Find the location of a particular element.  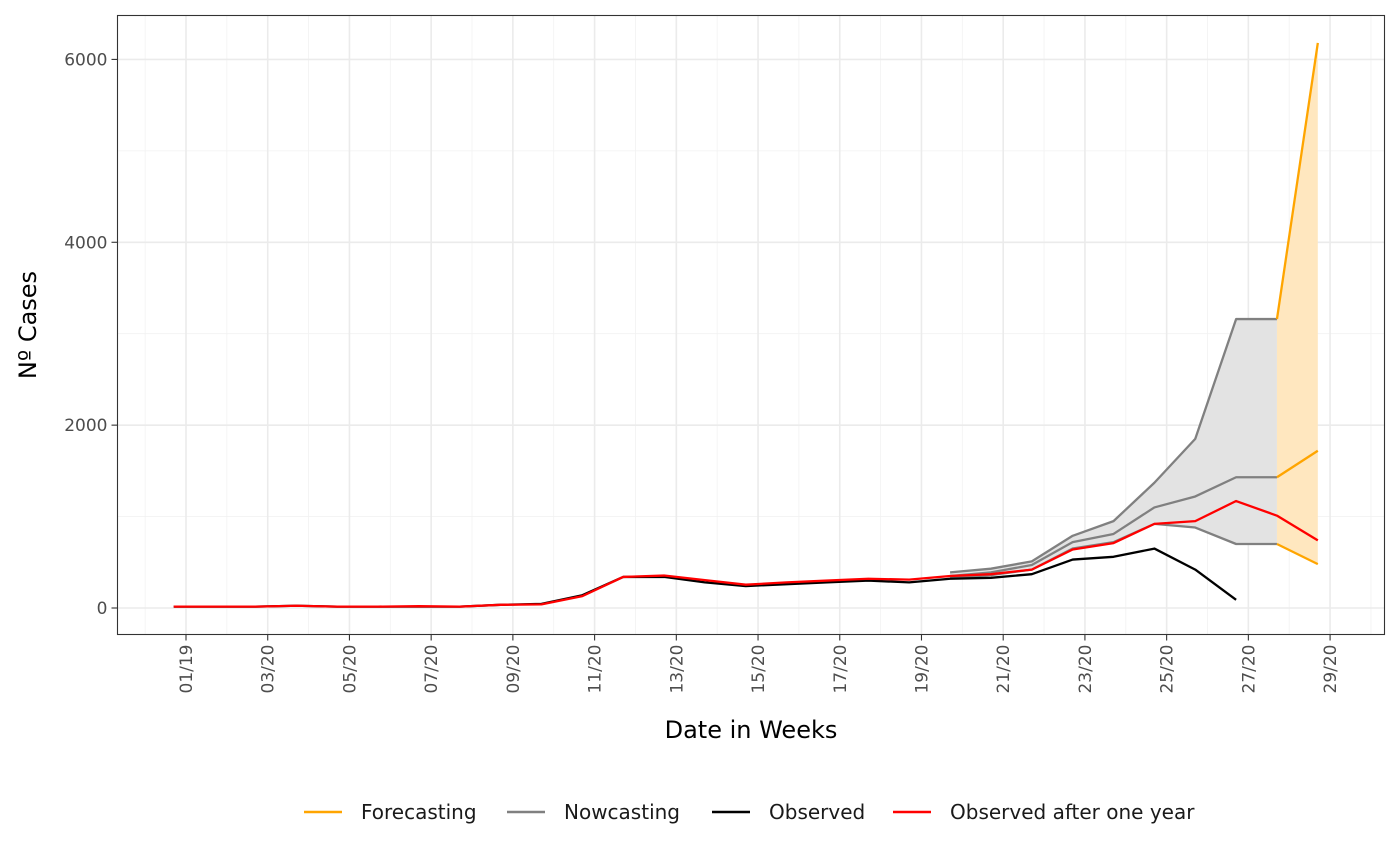

y-tick-label: 0 is located at coordinates (102, 609).